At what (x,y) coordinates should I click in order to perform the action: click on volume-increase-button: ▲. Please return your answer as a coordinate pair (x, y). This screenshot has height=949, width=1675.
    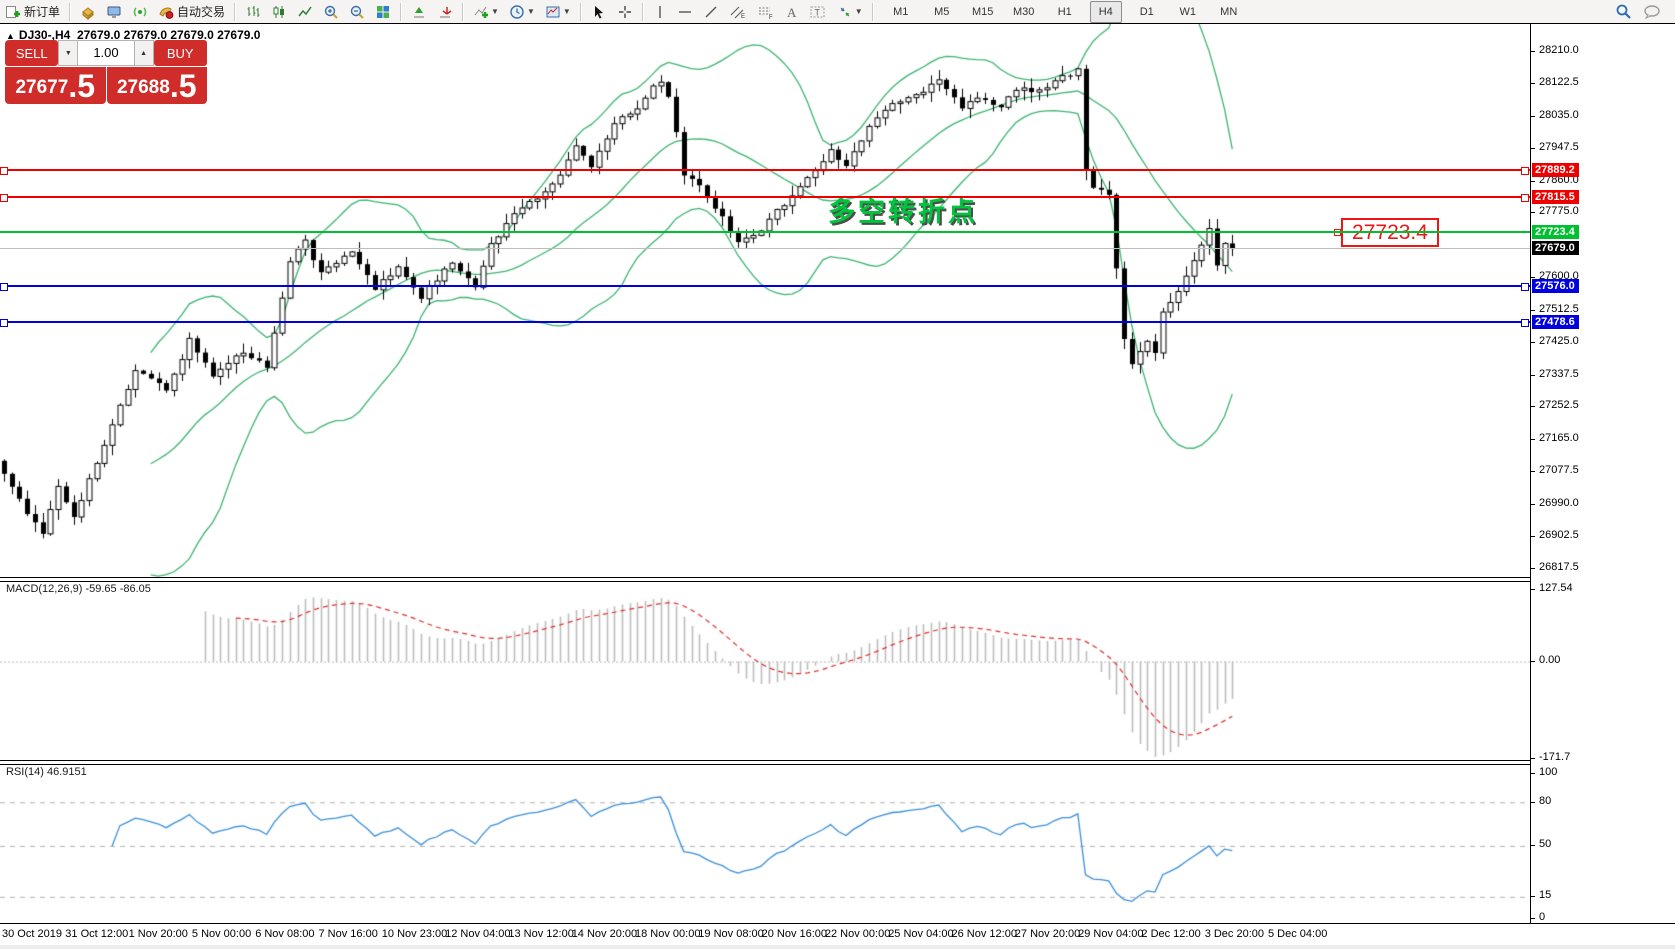
    Looking at the image, I should click on (143, 53).